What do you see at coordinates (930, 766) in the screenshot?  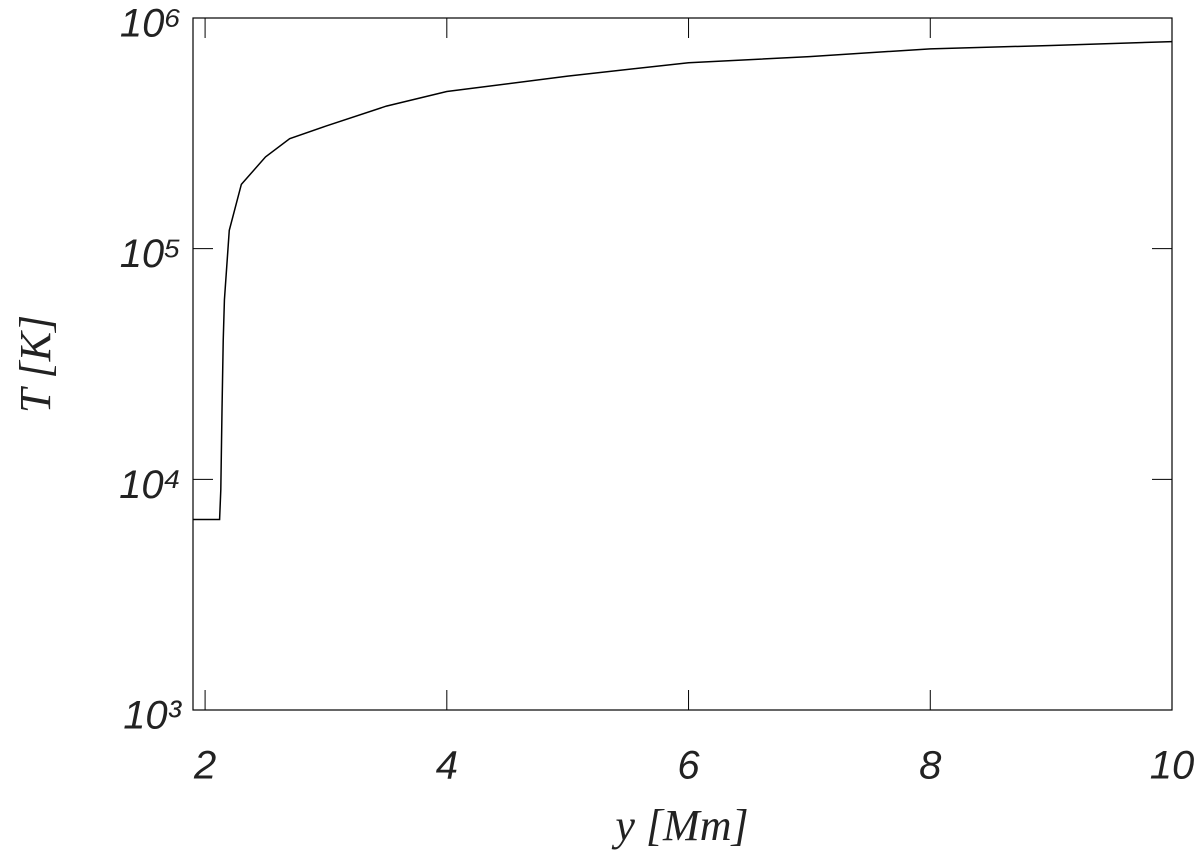 I see `x-tick-label: 8` at bounding box center [930, 766].